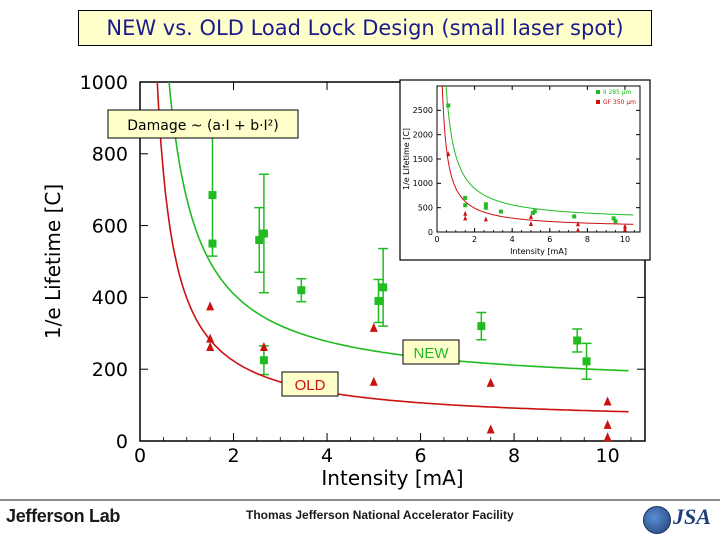 This screenshot has height=540, width=720. Describe the element at coordinates (616, 97) in the screenshot. I see `inset-legend: II 285 μm GF 350 μm` at that location.